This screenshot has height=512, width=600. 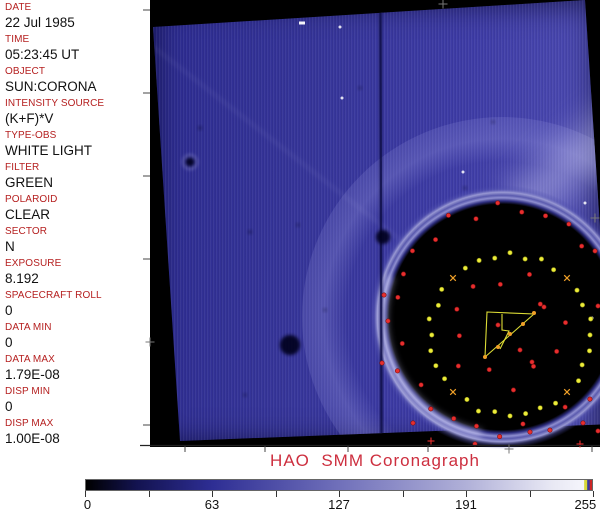 What do you see at coordinates (42, 54) in the screenshot?
I see `field-value: 05:23:45 UT` at bounding box center [42, 54].